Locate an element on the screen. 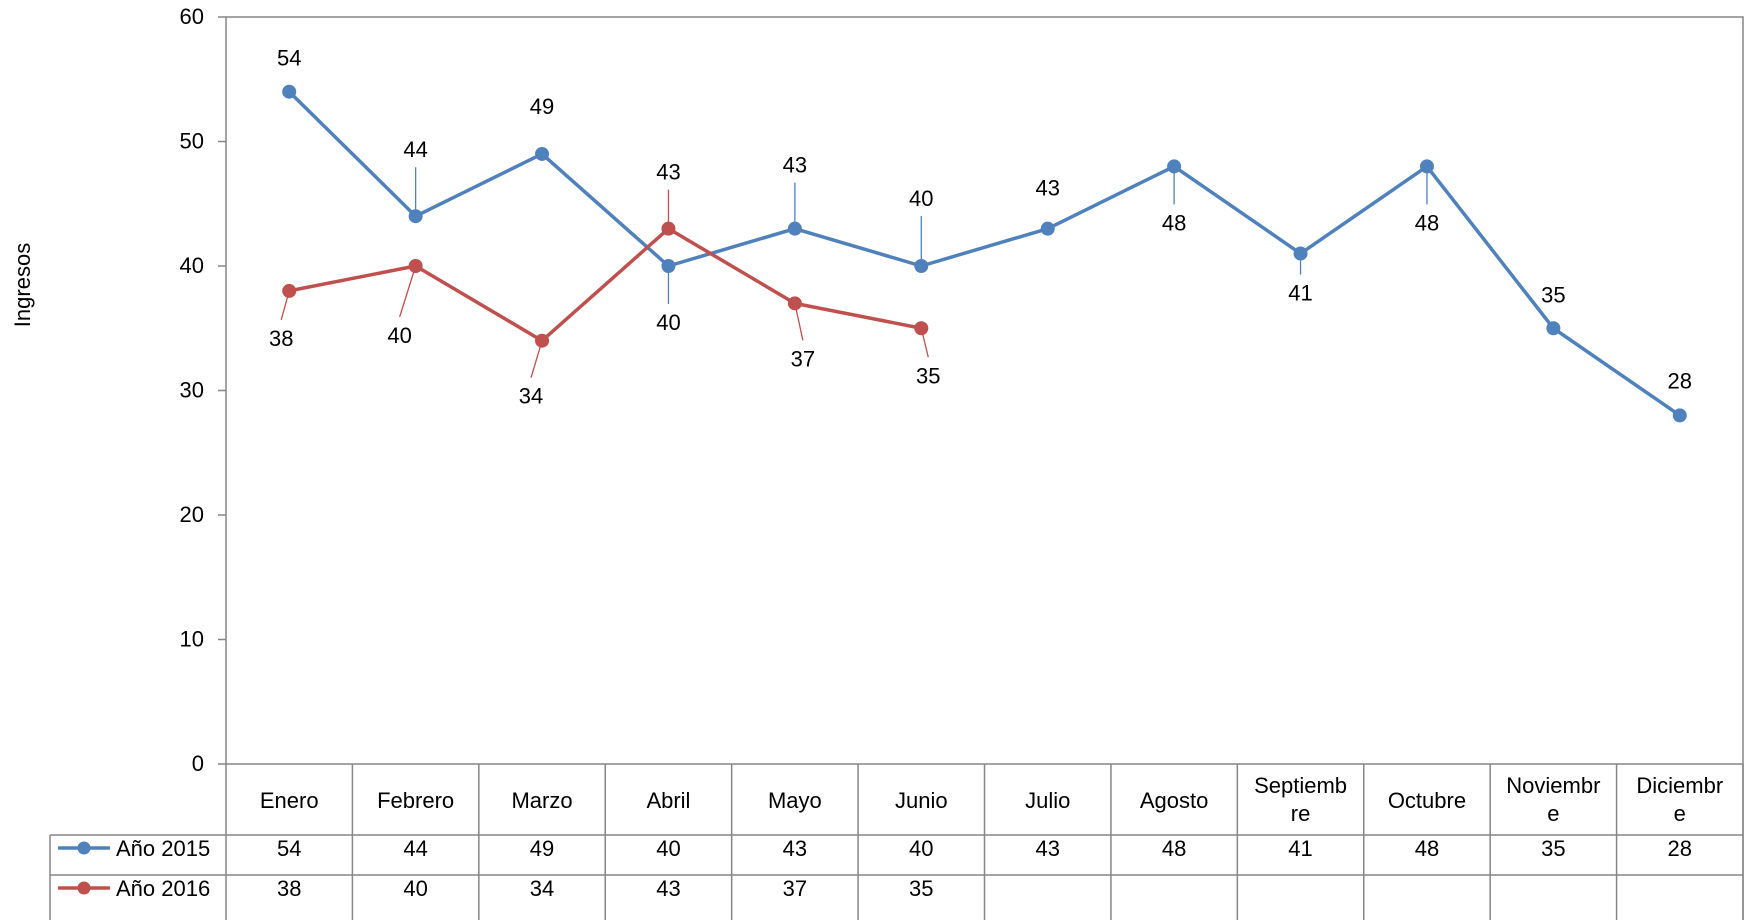 This screenshot has width=1744, height=920. x-tick-label: Mayo is located at coordinates (795, 800).